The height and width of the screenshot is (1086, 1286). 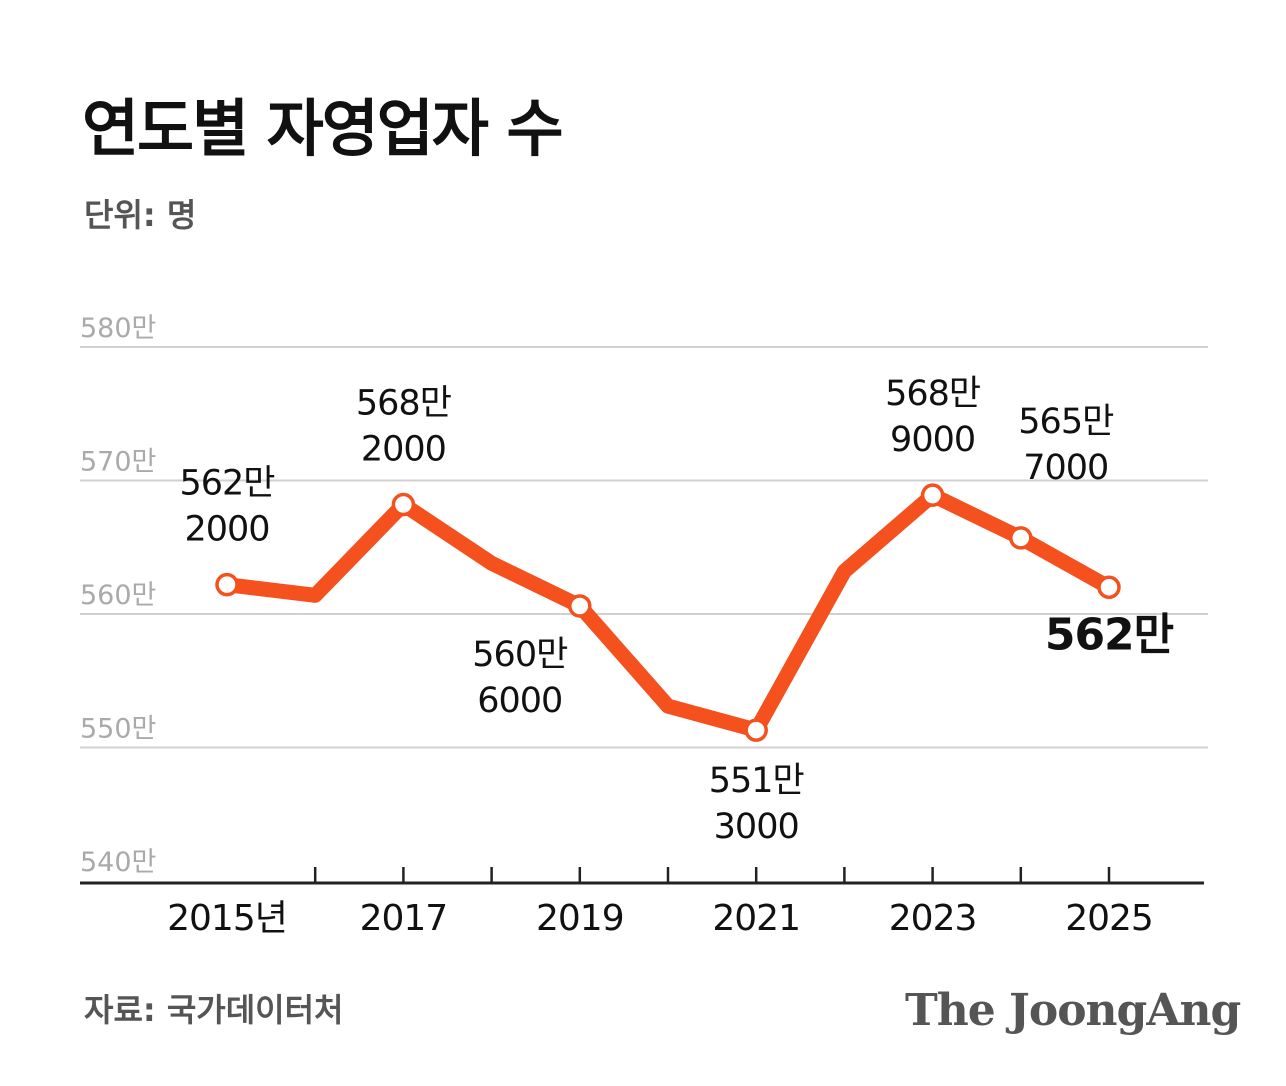 I want to click on data-label: 551만 3000, so click(x=756, y=804).